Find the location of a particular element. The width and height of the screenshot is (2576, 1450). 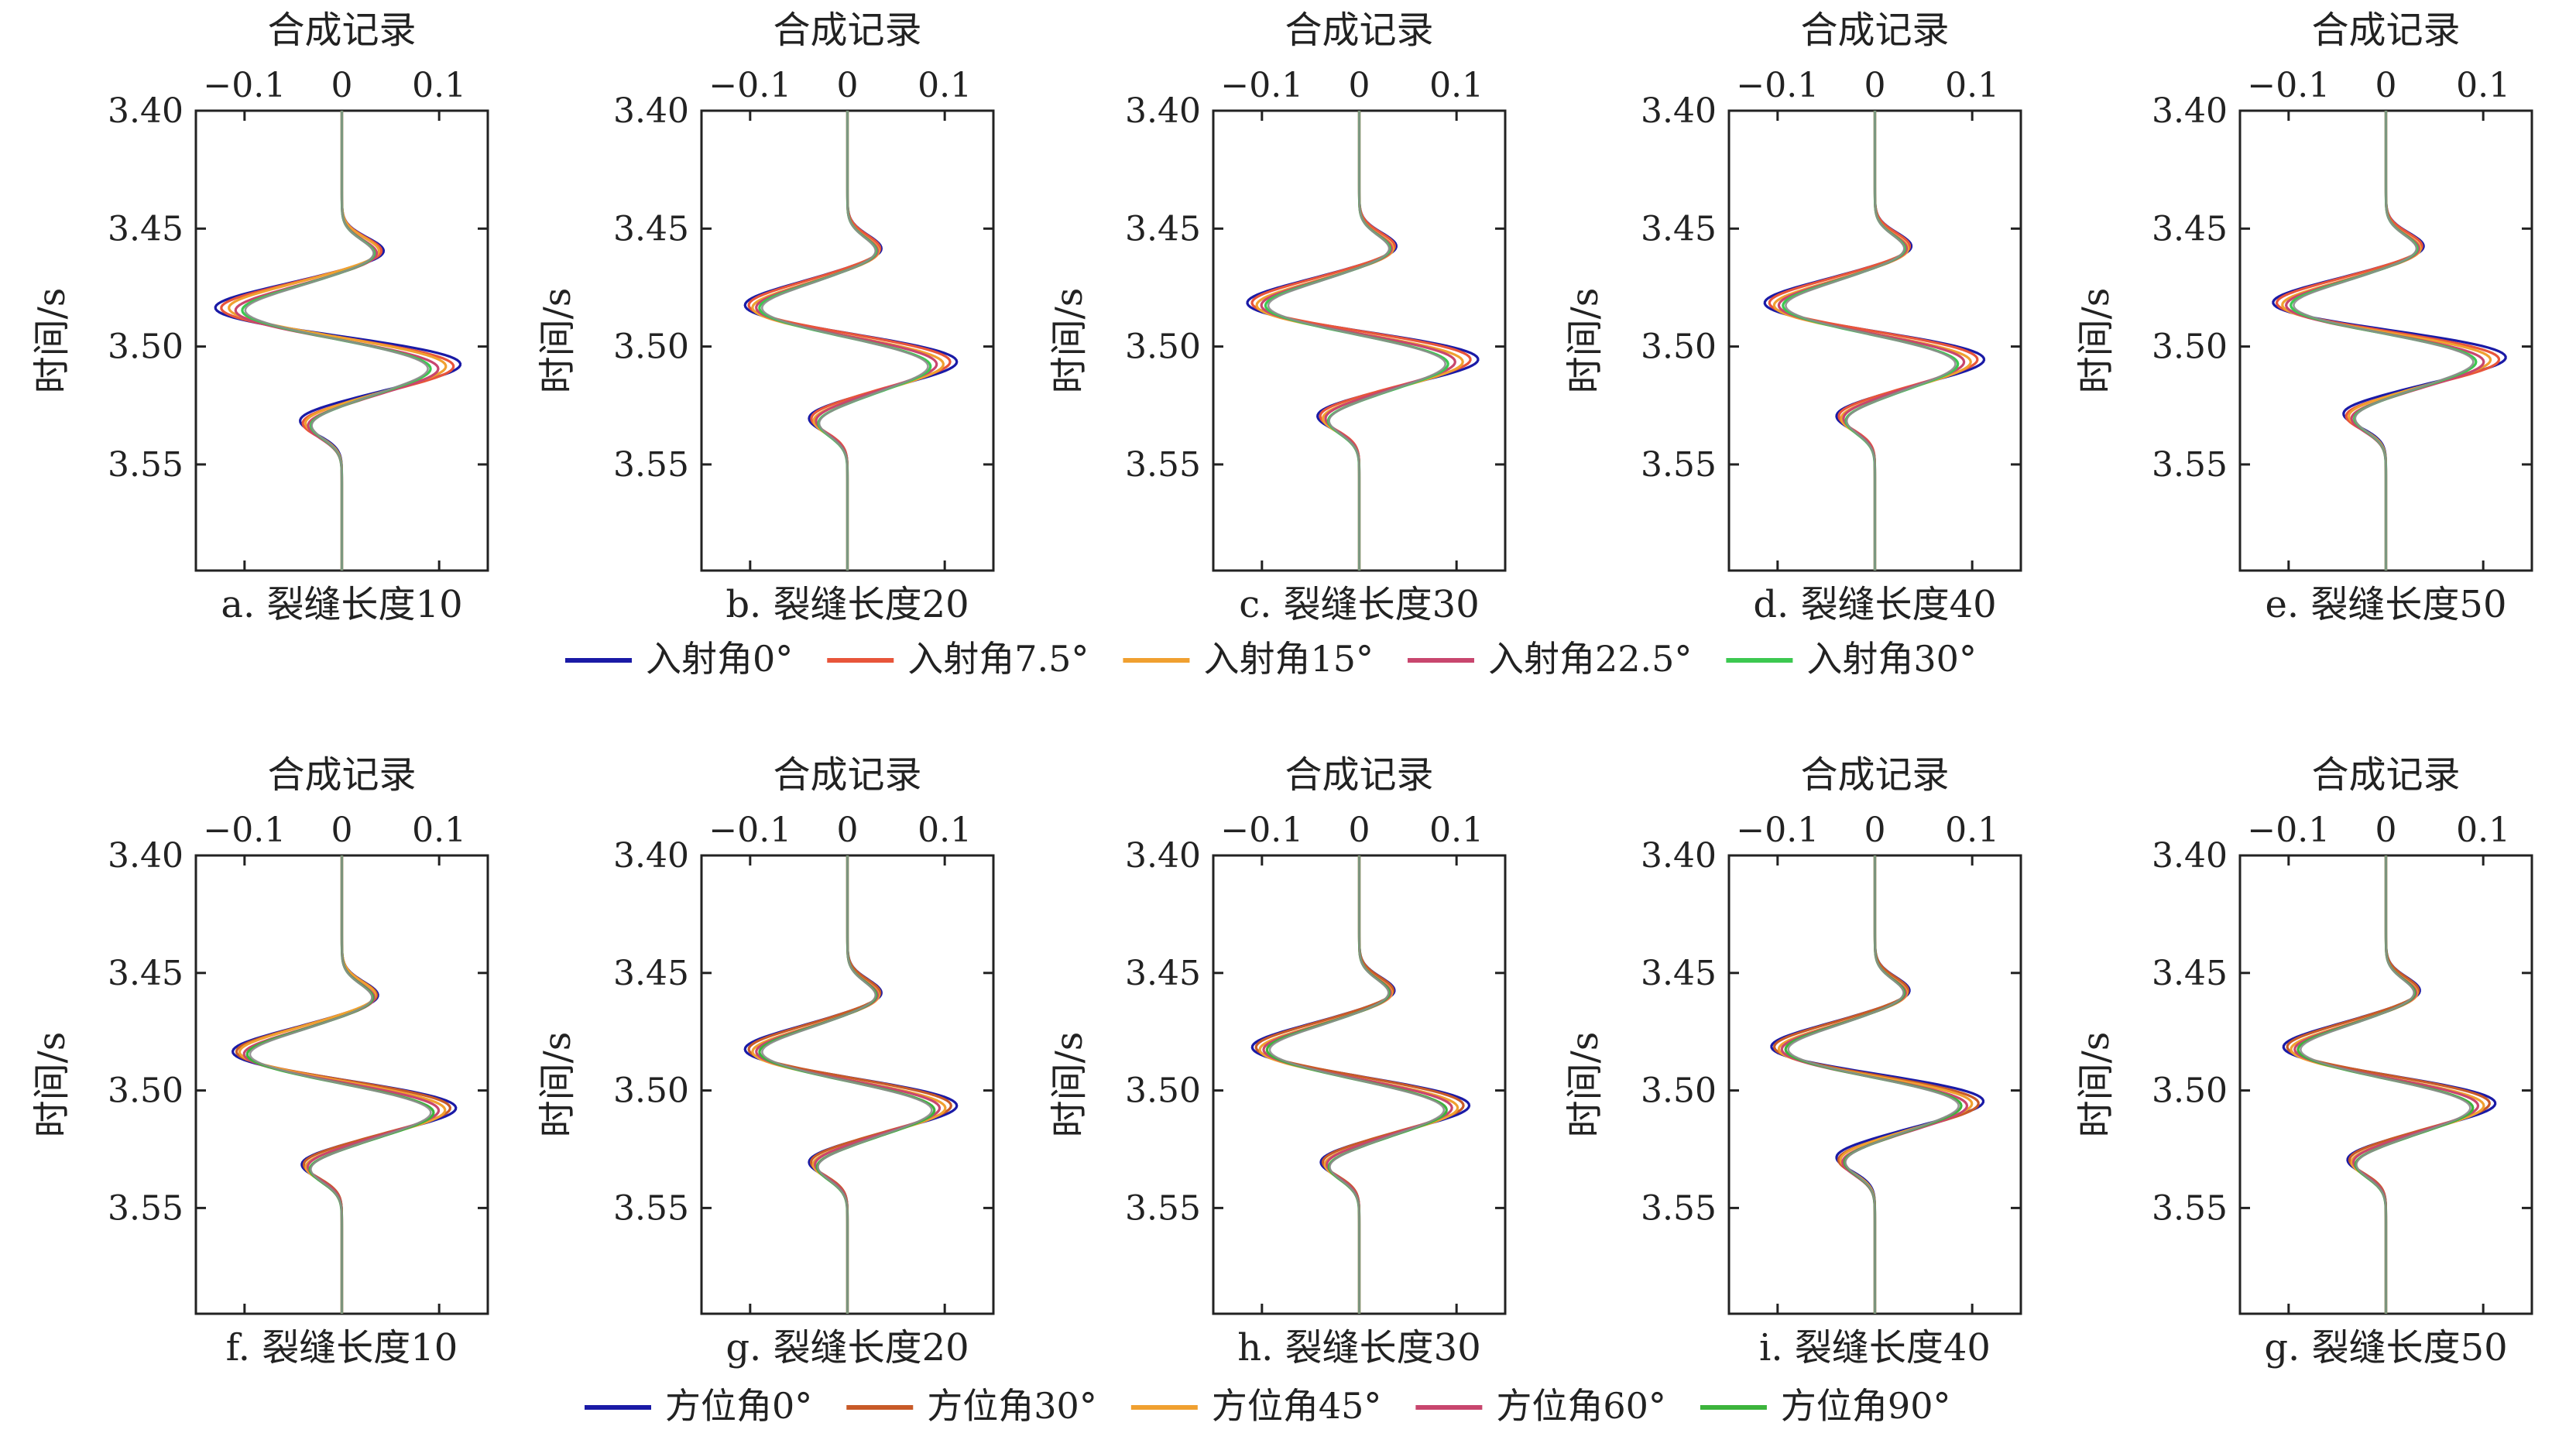

panel-caption: e. 裂缝长度50 is located at coordinates (2385, 604).